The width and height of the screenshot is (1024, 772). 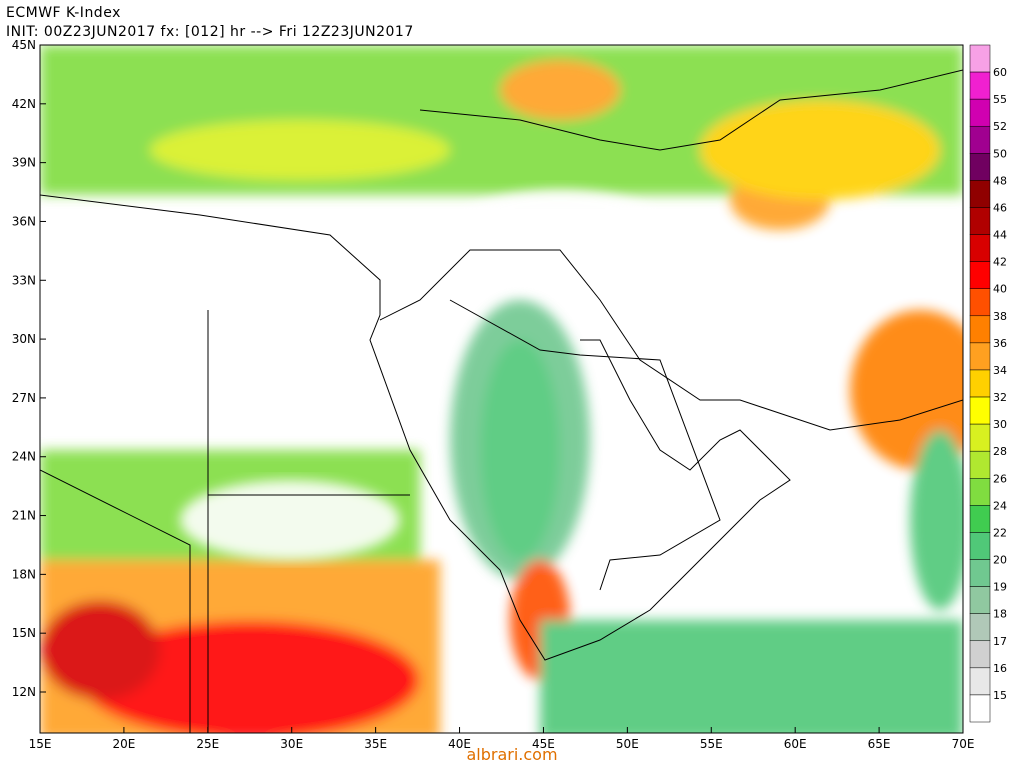 I want to click on lon-label: 25E, so click(x=207, y=744).